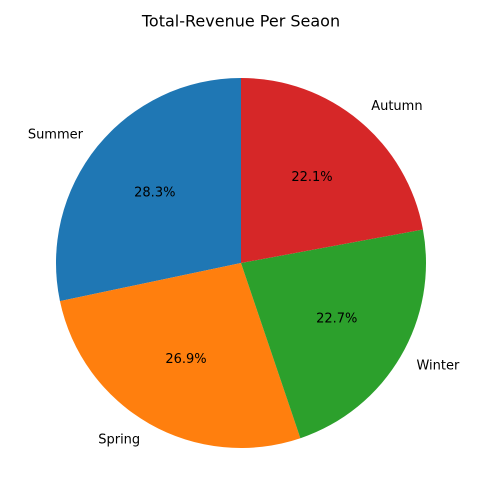 The height and width of the screenshot is (504, 482). Describe the element at coordinates (396, 106) in the screenshot. I see `slice-label-autumn: Autumn` at that location.